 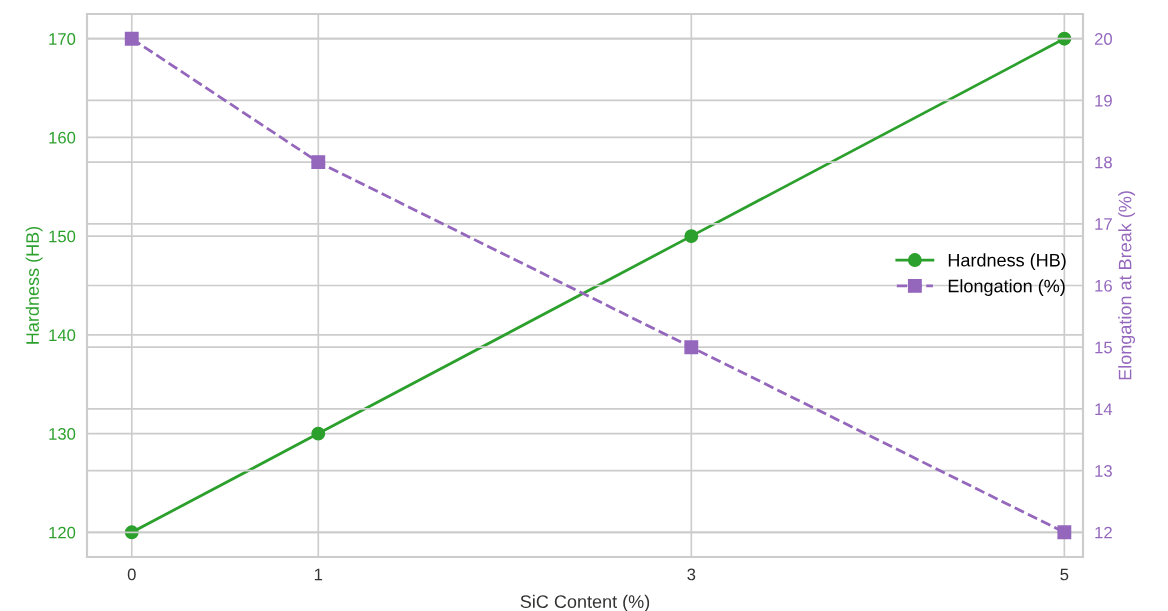 What do you see at coordinates (1103, 471) in the screenshot?
I see `y2-tick-label: 13` at bounding box center [1103, 471].